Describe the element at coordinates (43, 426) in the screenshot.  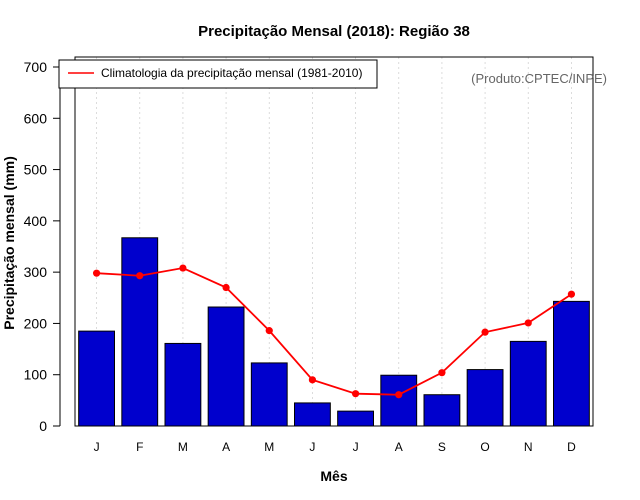
I see `y-tick-label: 0` at that location.